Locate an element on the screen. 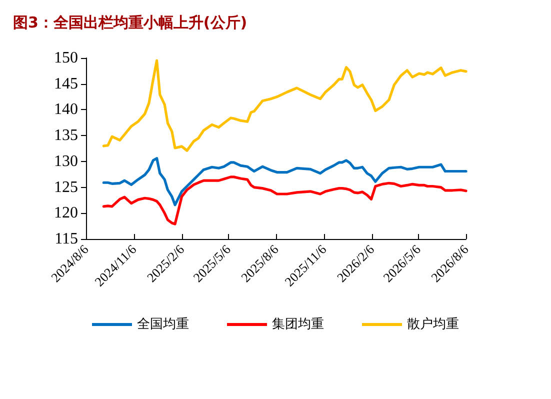 The image size is (551, 399). y-tick-label: 130 is located at coordinates (66, 161).